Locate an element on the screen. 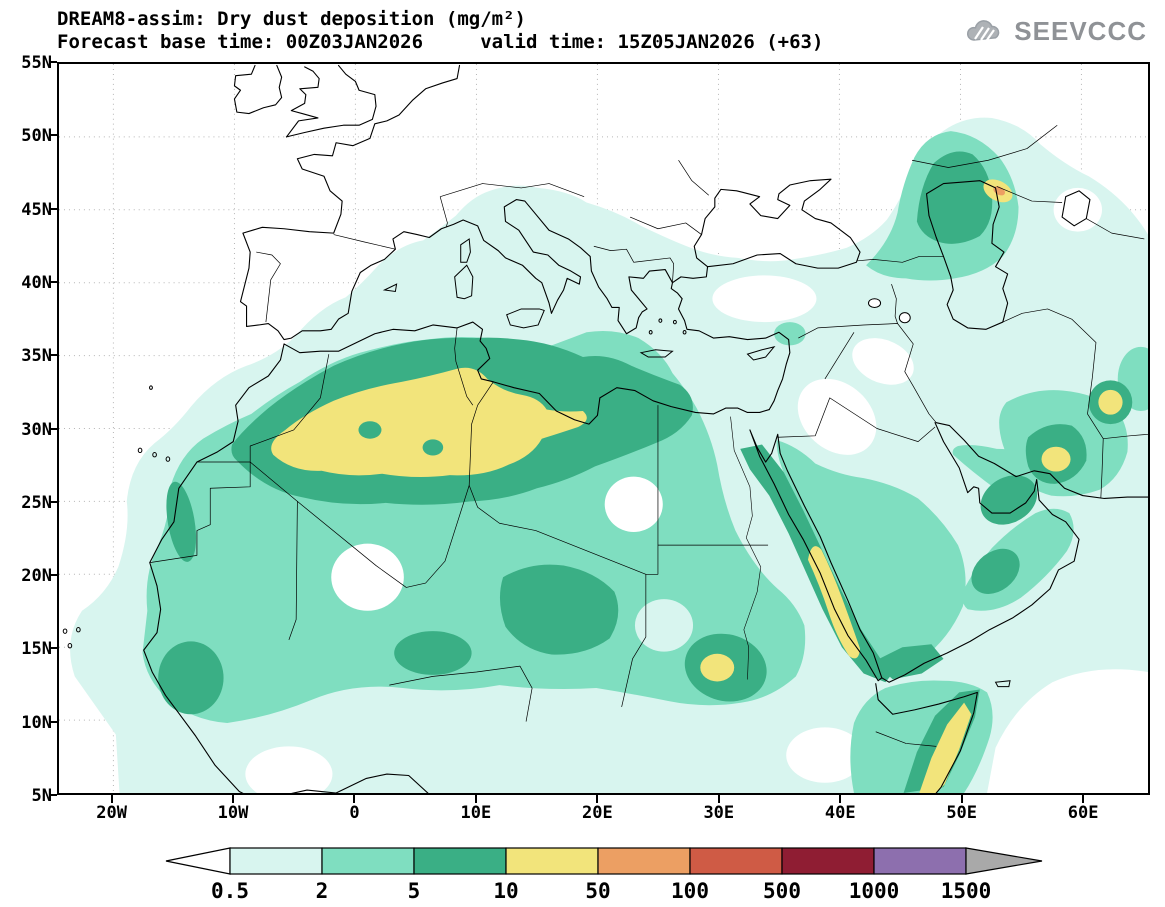 This screenshot has height=907, width=1165. colorbar-tick-label: 1000 is located at coordinates (874, 891).